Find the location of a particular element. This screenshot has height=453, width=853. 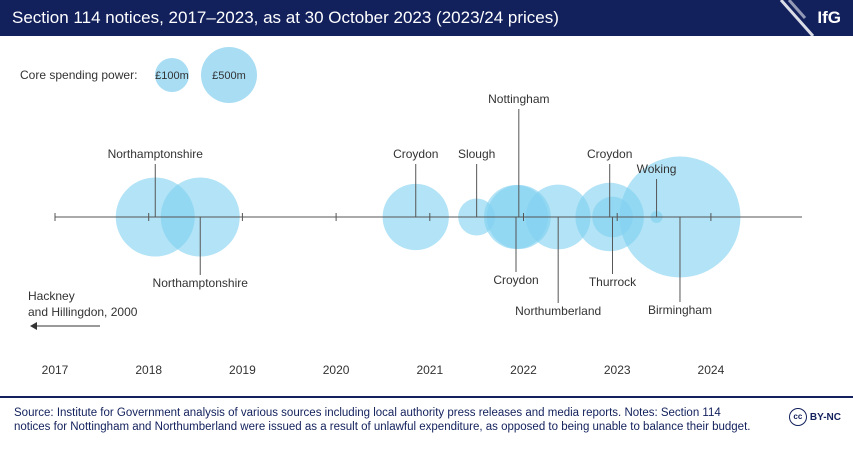

license: cc BY-NC is located at coordinates (814, 417).